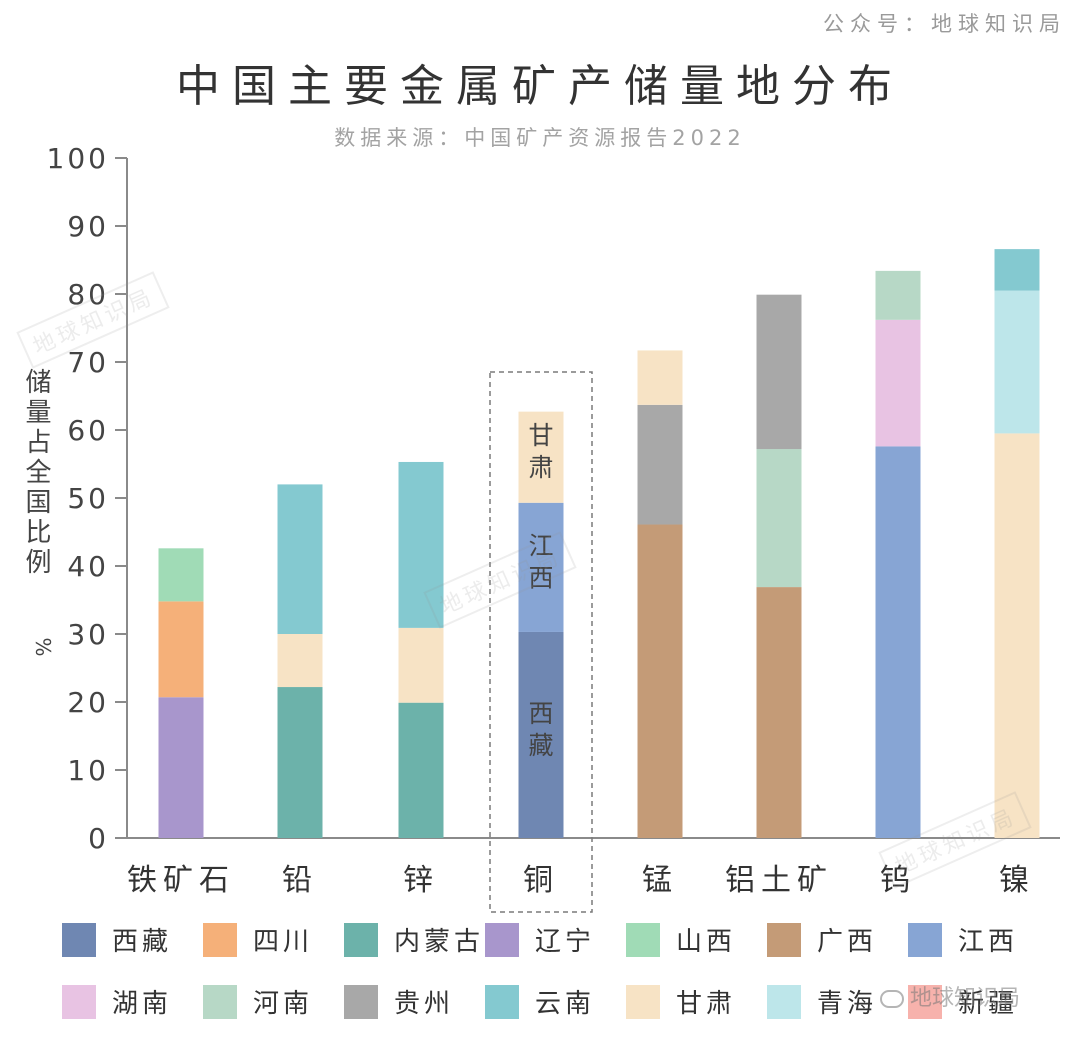 The image size is (1080, 1042). What do you see at coordinates (78, 158) in the screenshot?
I see `y-tick-label: 100` at bounding box center [78, 158].